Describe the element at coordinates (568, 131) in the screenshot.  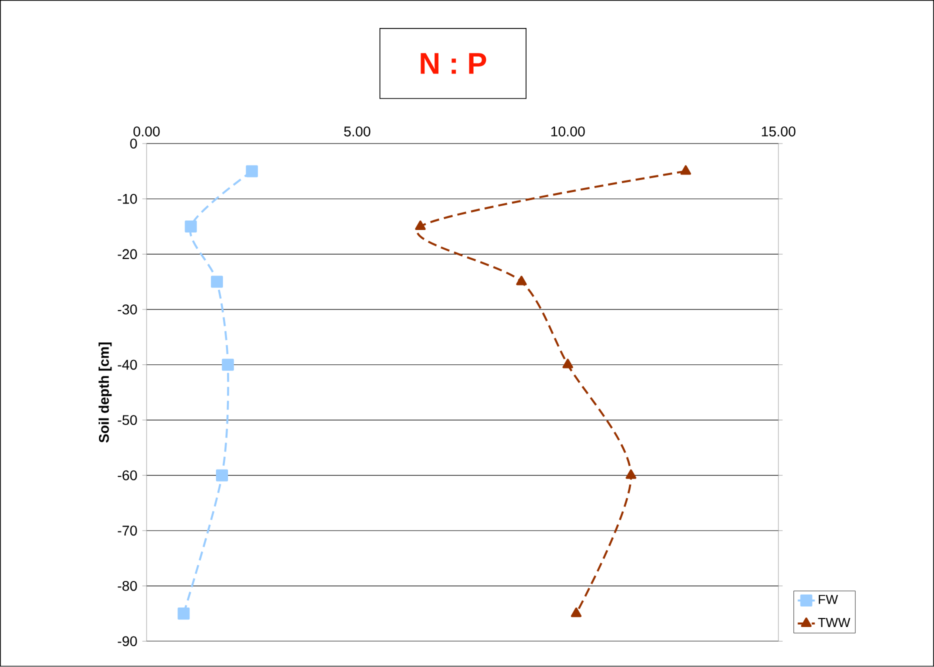
I see `x-tick-label: 10.00` at that location.